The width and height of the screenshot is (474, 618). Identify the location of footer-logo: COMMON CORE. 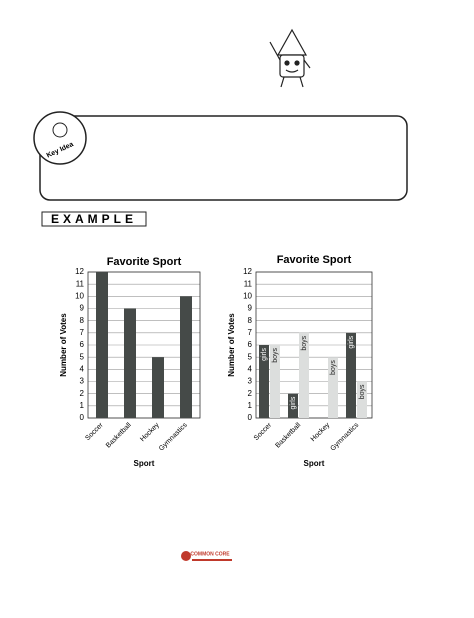
(210, 554).